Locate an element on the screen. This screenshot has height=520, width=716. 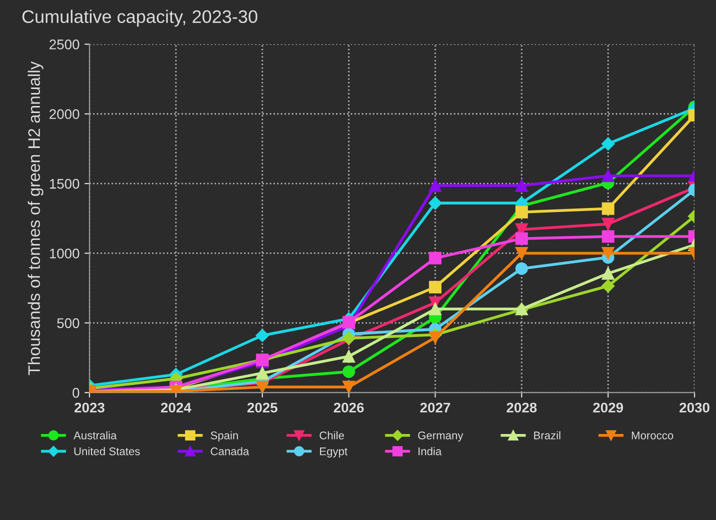
y-axis-title: Thousands of tonnes of green H2 annually is located at coordinates (36, 218).